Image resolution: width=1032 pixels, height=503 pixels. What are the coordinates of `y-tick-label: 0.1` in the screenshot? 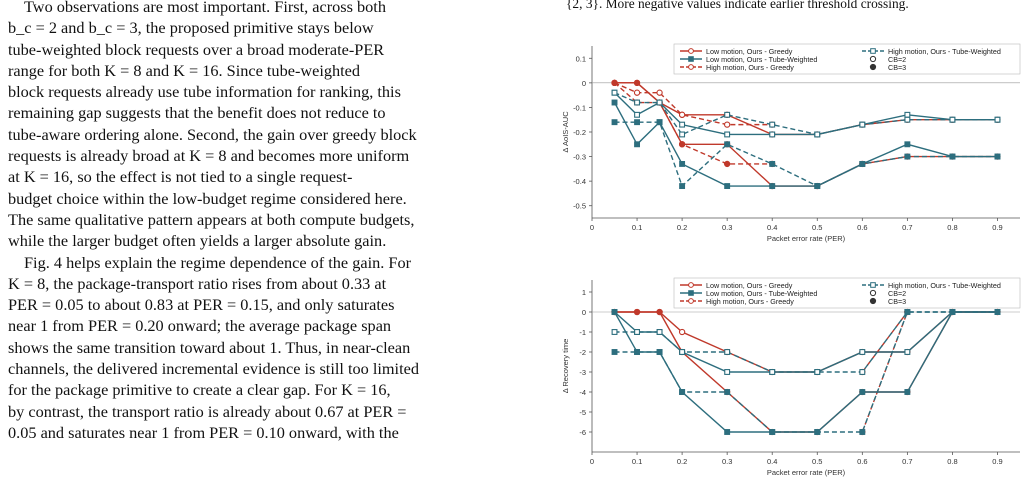 It's located at (581, 58).